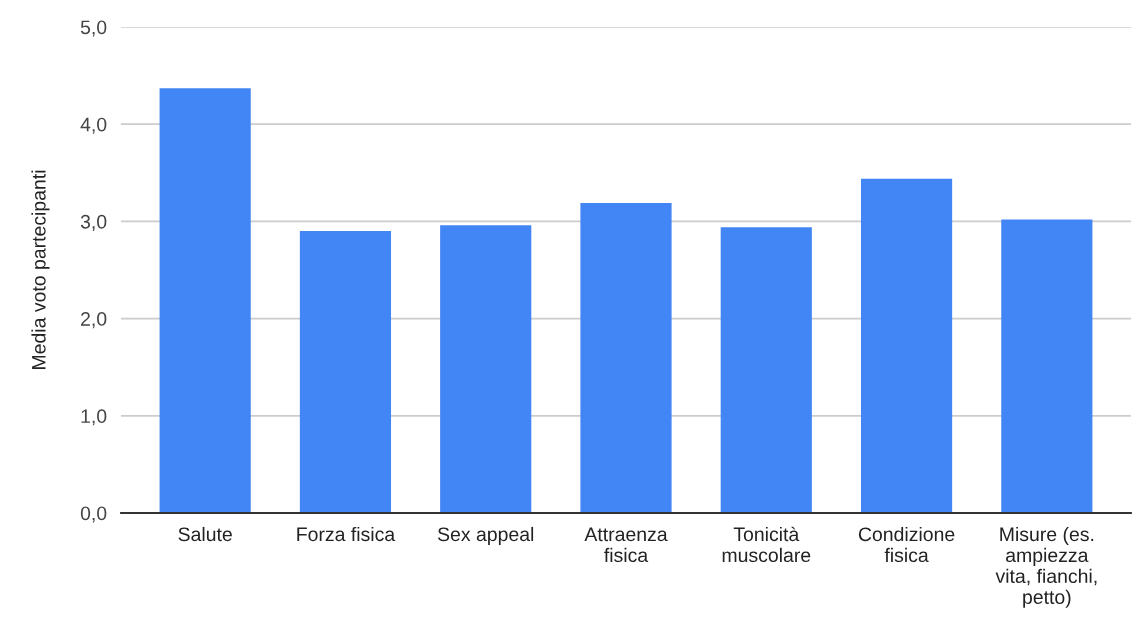  What do you see at coordinates (766, 544) in the screenshot?
I see `x-tick-label: Tonicità muscolare` at bounding box center [766, 544].